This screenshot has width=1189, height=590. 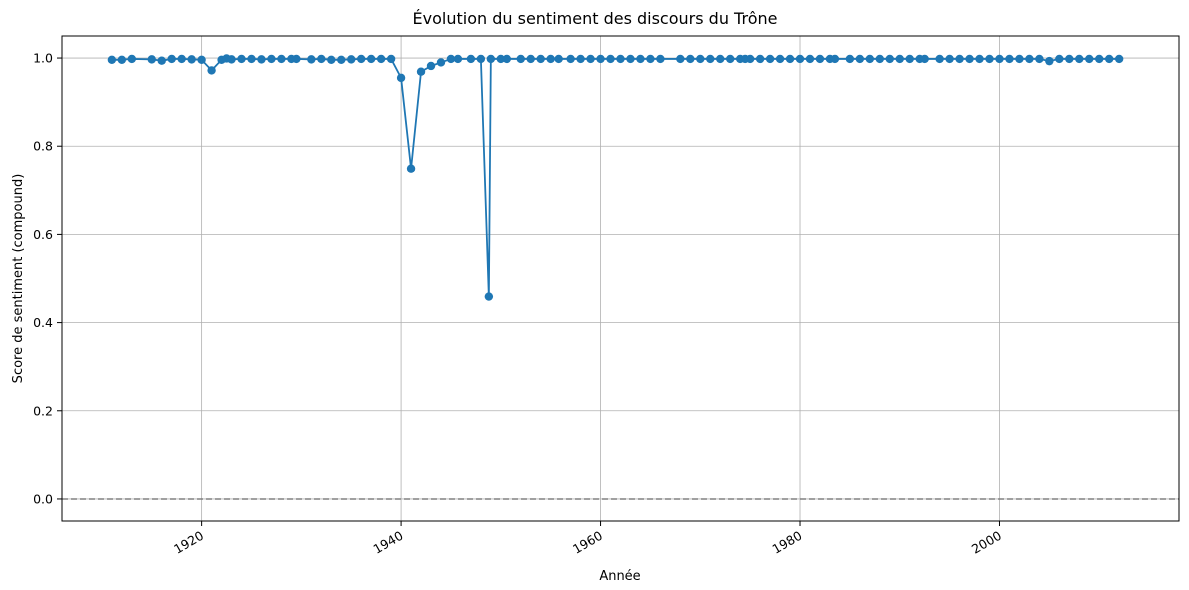 What do you see at coordinates (619, 576) in the screenshot?
I see `x-axis-label: Année` at bounding box center [619, 576].